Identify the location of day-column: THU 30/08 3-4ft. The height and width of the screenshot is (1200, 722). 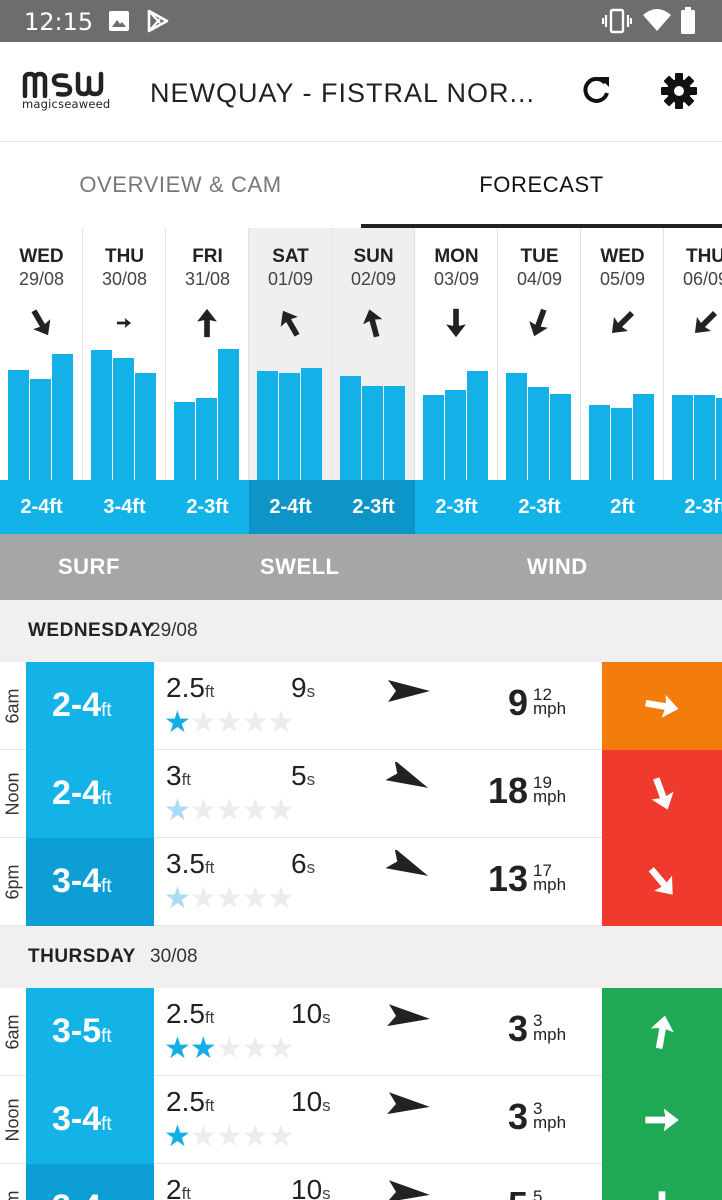
(124, 381).